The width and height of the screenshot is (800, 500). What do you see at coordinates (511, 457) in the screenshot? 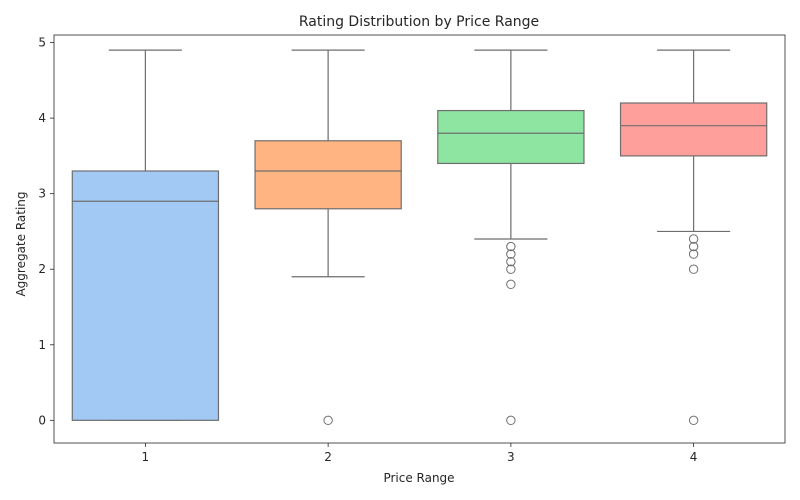
I see `x-tick-label: 3` at bounding box center [511, 457].